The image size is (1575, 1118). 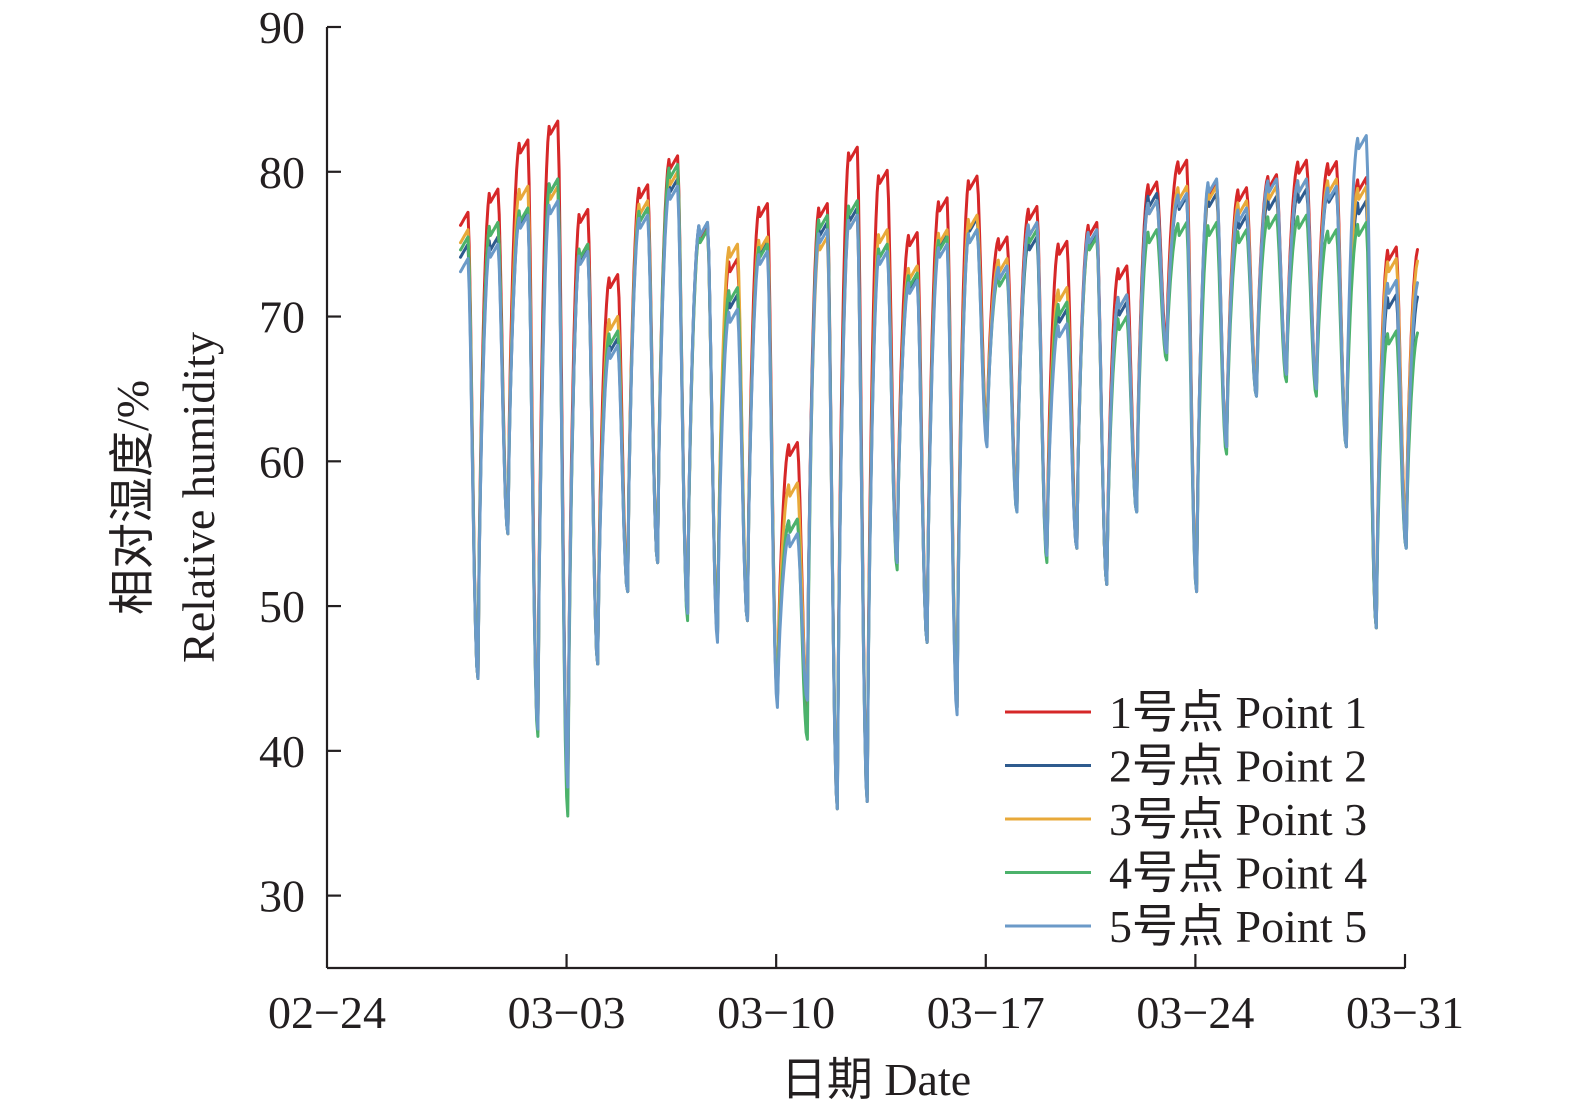 I want to click on legend-label-point-5: 5号点 Point 5, so click(x=1238, y=926).